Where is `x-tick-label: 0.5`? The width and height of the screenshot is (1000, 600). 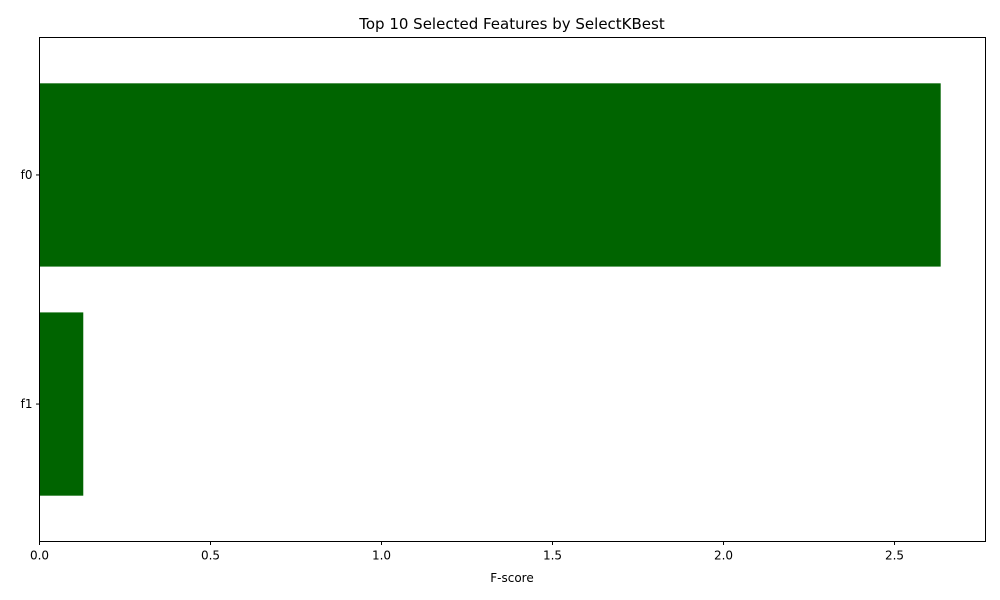
x-tick-label: 0.5 is located at coordinates (210, 556).